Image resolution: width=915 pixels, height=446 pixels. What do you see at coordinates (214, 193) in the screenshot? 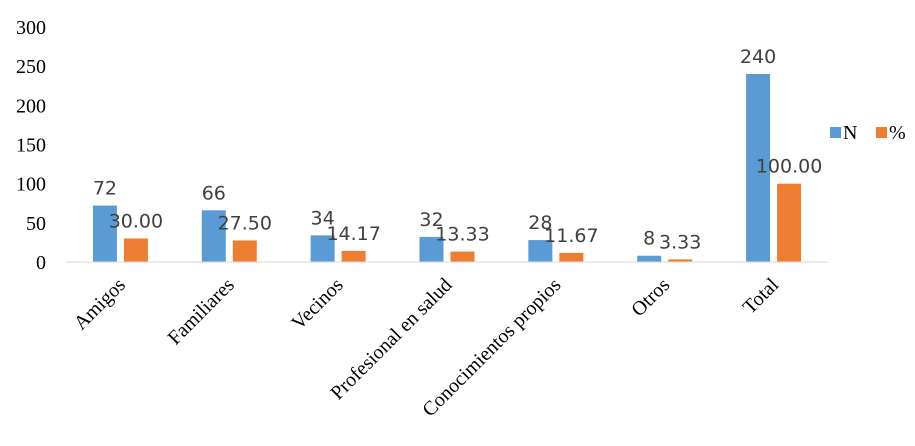
I see `data-label: 66` at bounding box center [214, 193].